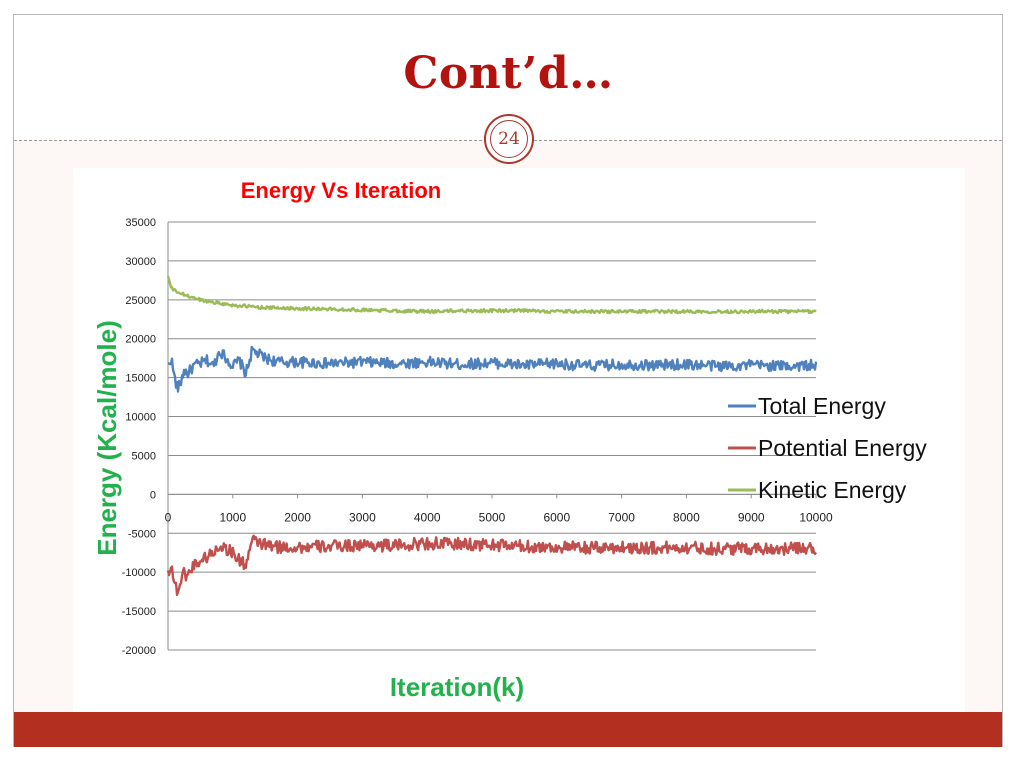 The image size is (1017, 765). Describe the element at coordinates (508, 729) in the screenshot. I see `footer-bar` at that location.